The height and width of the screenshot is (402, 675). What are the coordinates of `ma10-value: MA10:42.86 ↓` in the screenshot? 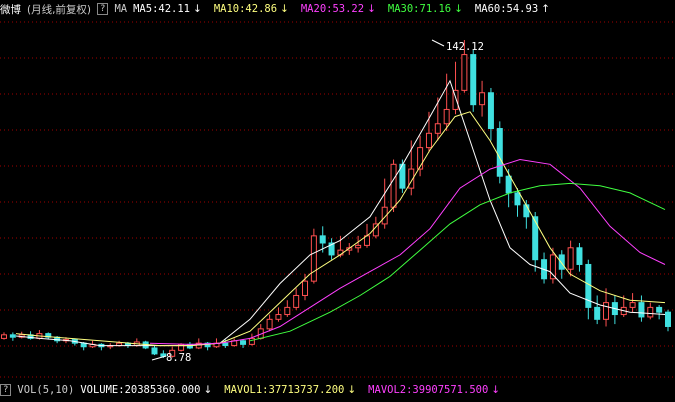 It's located at (254, 9).